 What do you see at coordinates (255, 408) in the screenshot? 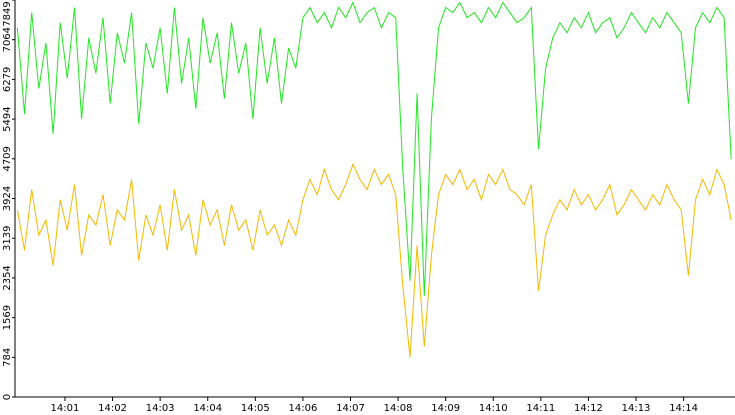
I see `x-tick-label: 14:05` at bounding box center [255, 408].